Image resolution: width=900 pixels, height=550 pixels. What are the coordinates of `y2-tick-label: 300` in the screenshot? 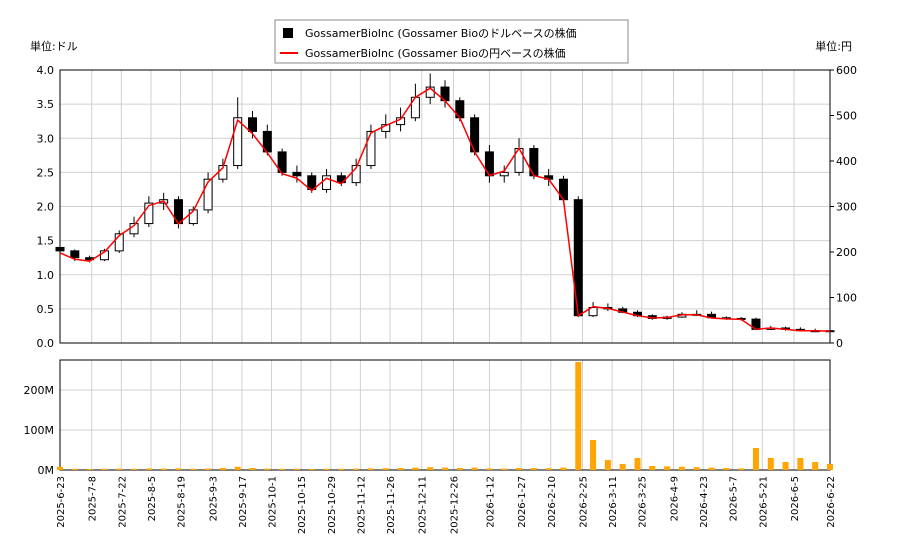 It's located at (846, 207).